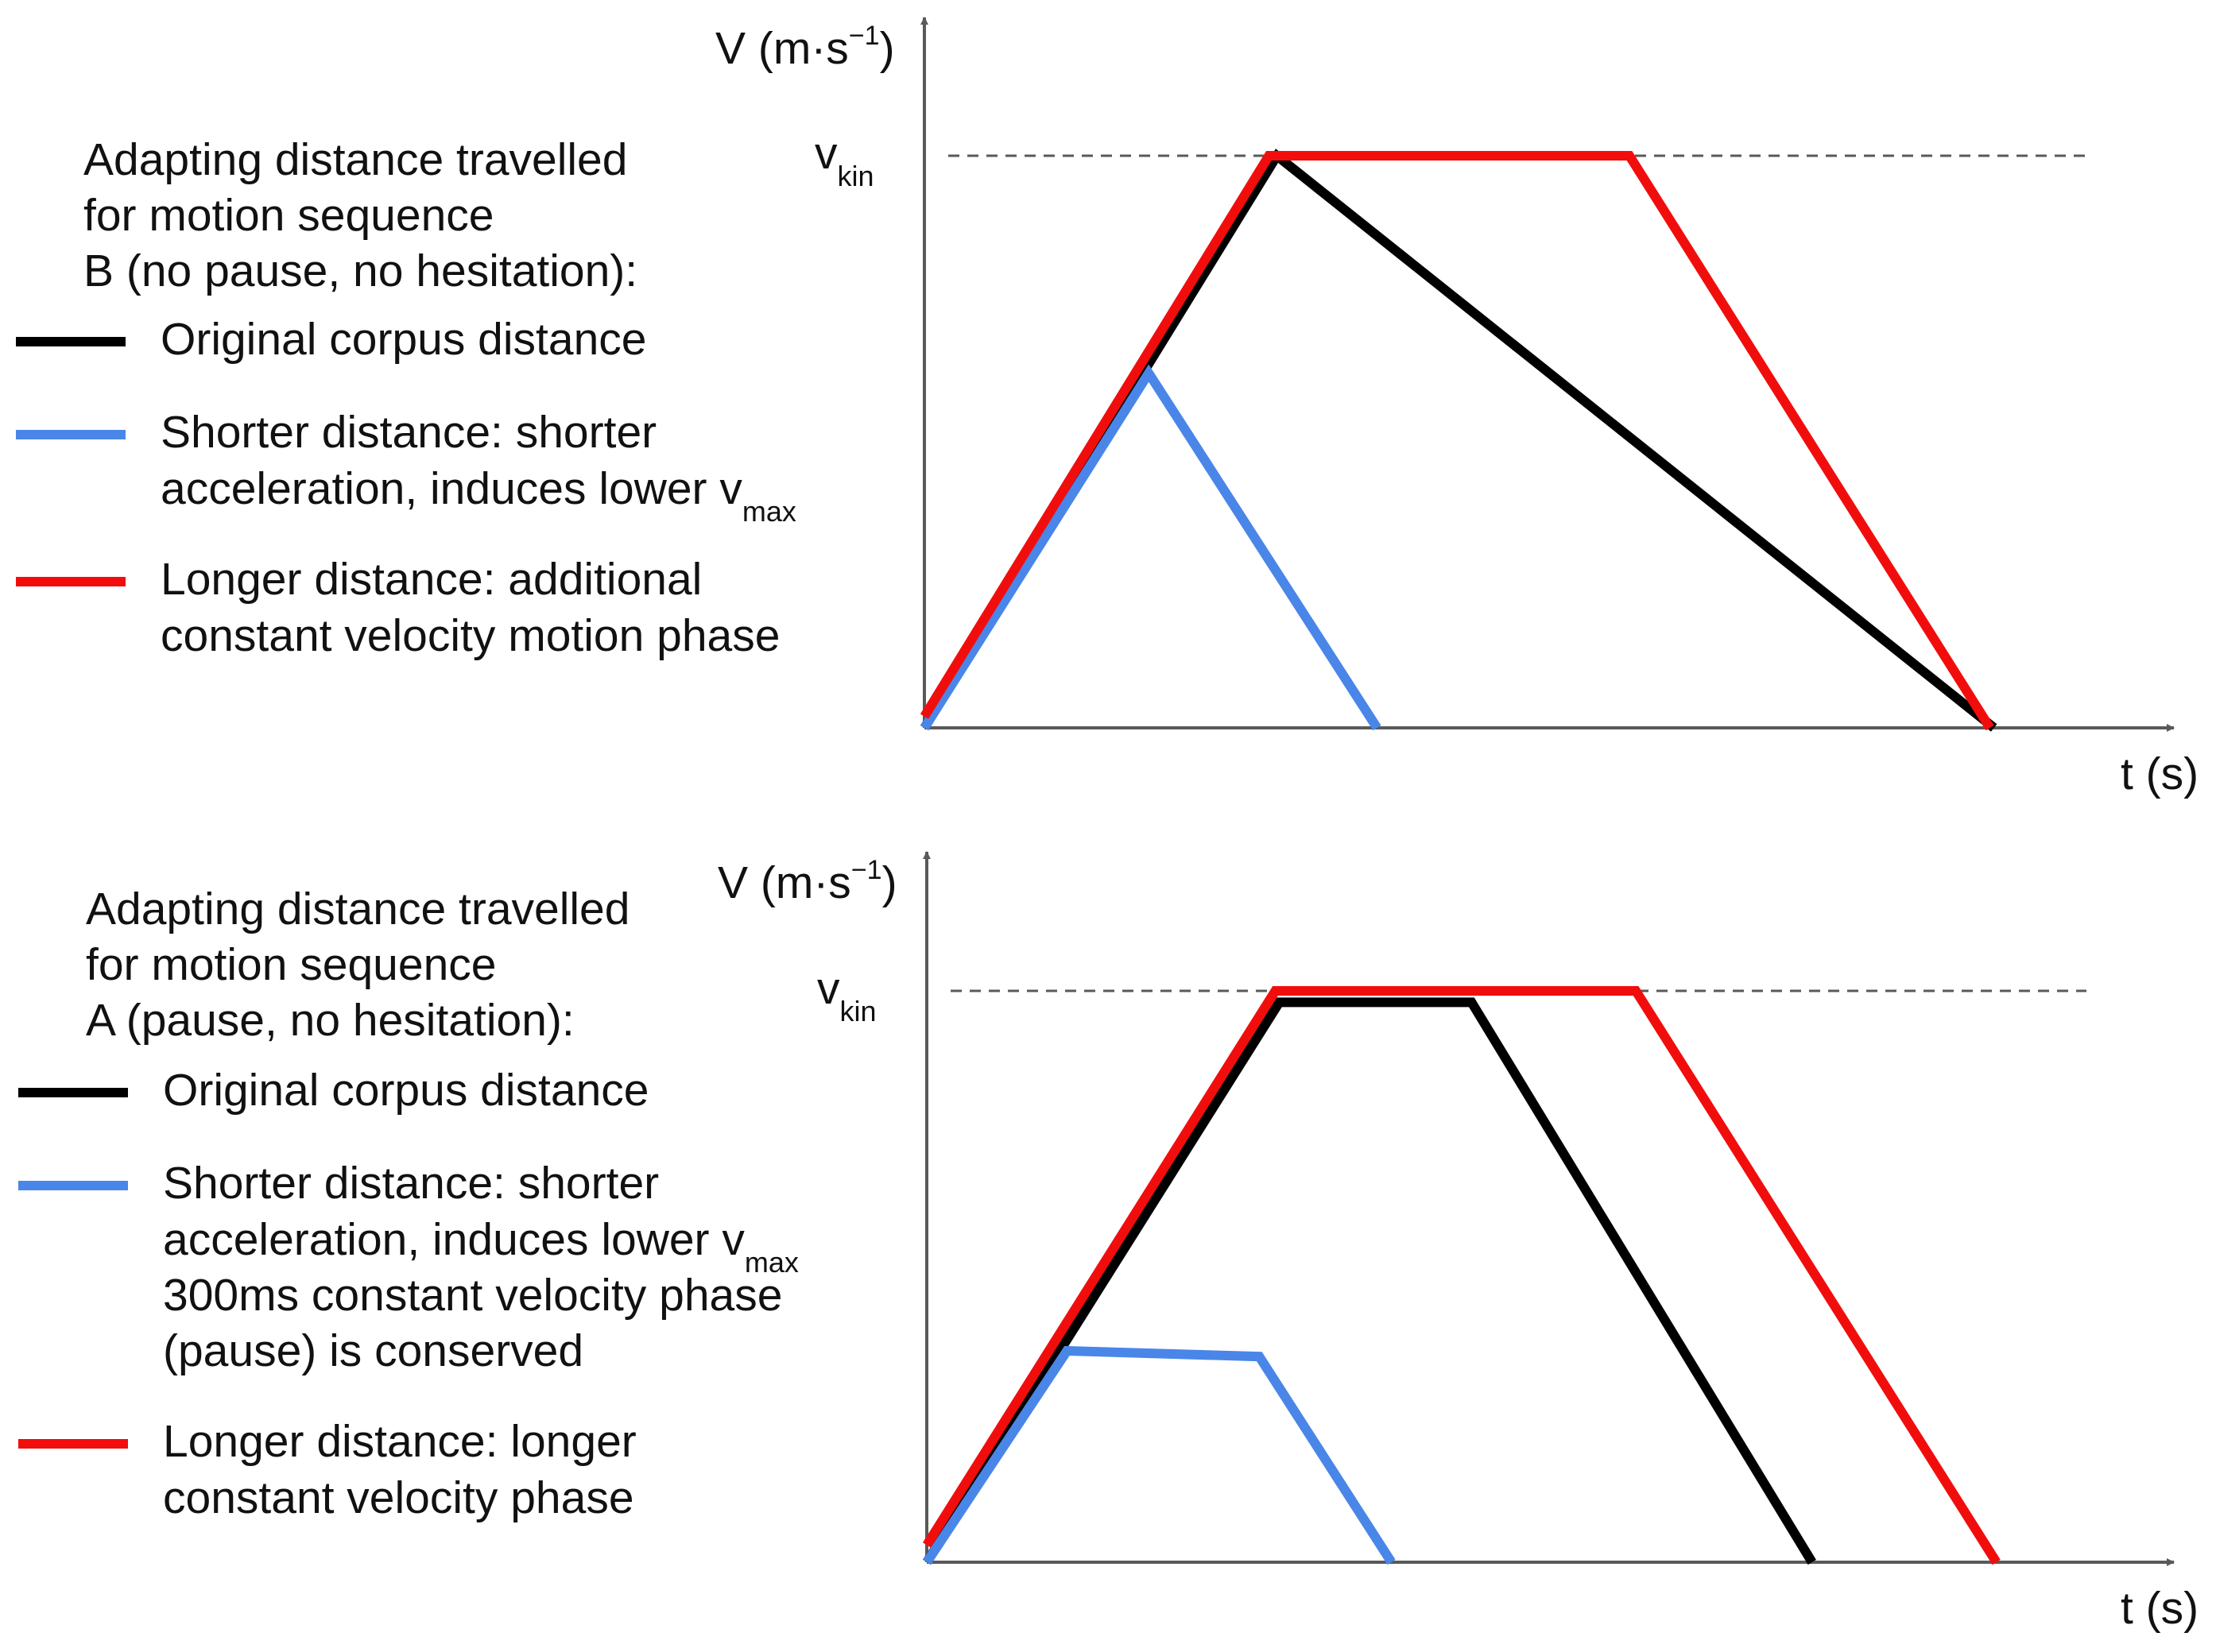  What do you see at coordinates (373, 1350) in the screenshot?
I see `legend-label: (pause) is conserved` at bounding box center [373, 1350].